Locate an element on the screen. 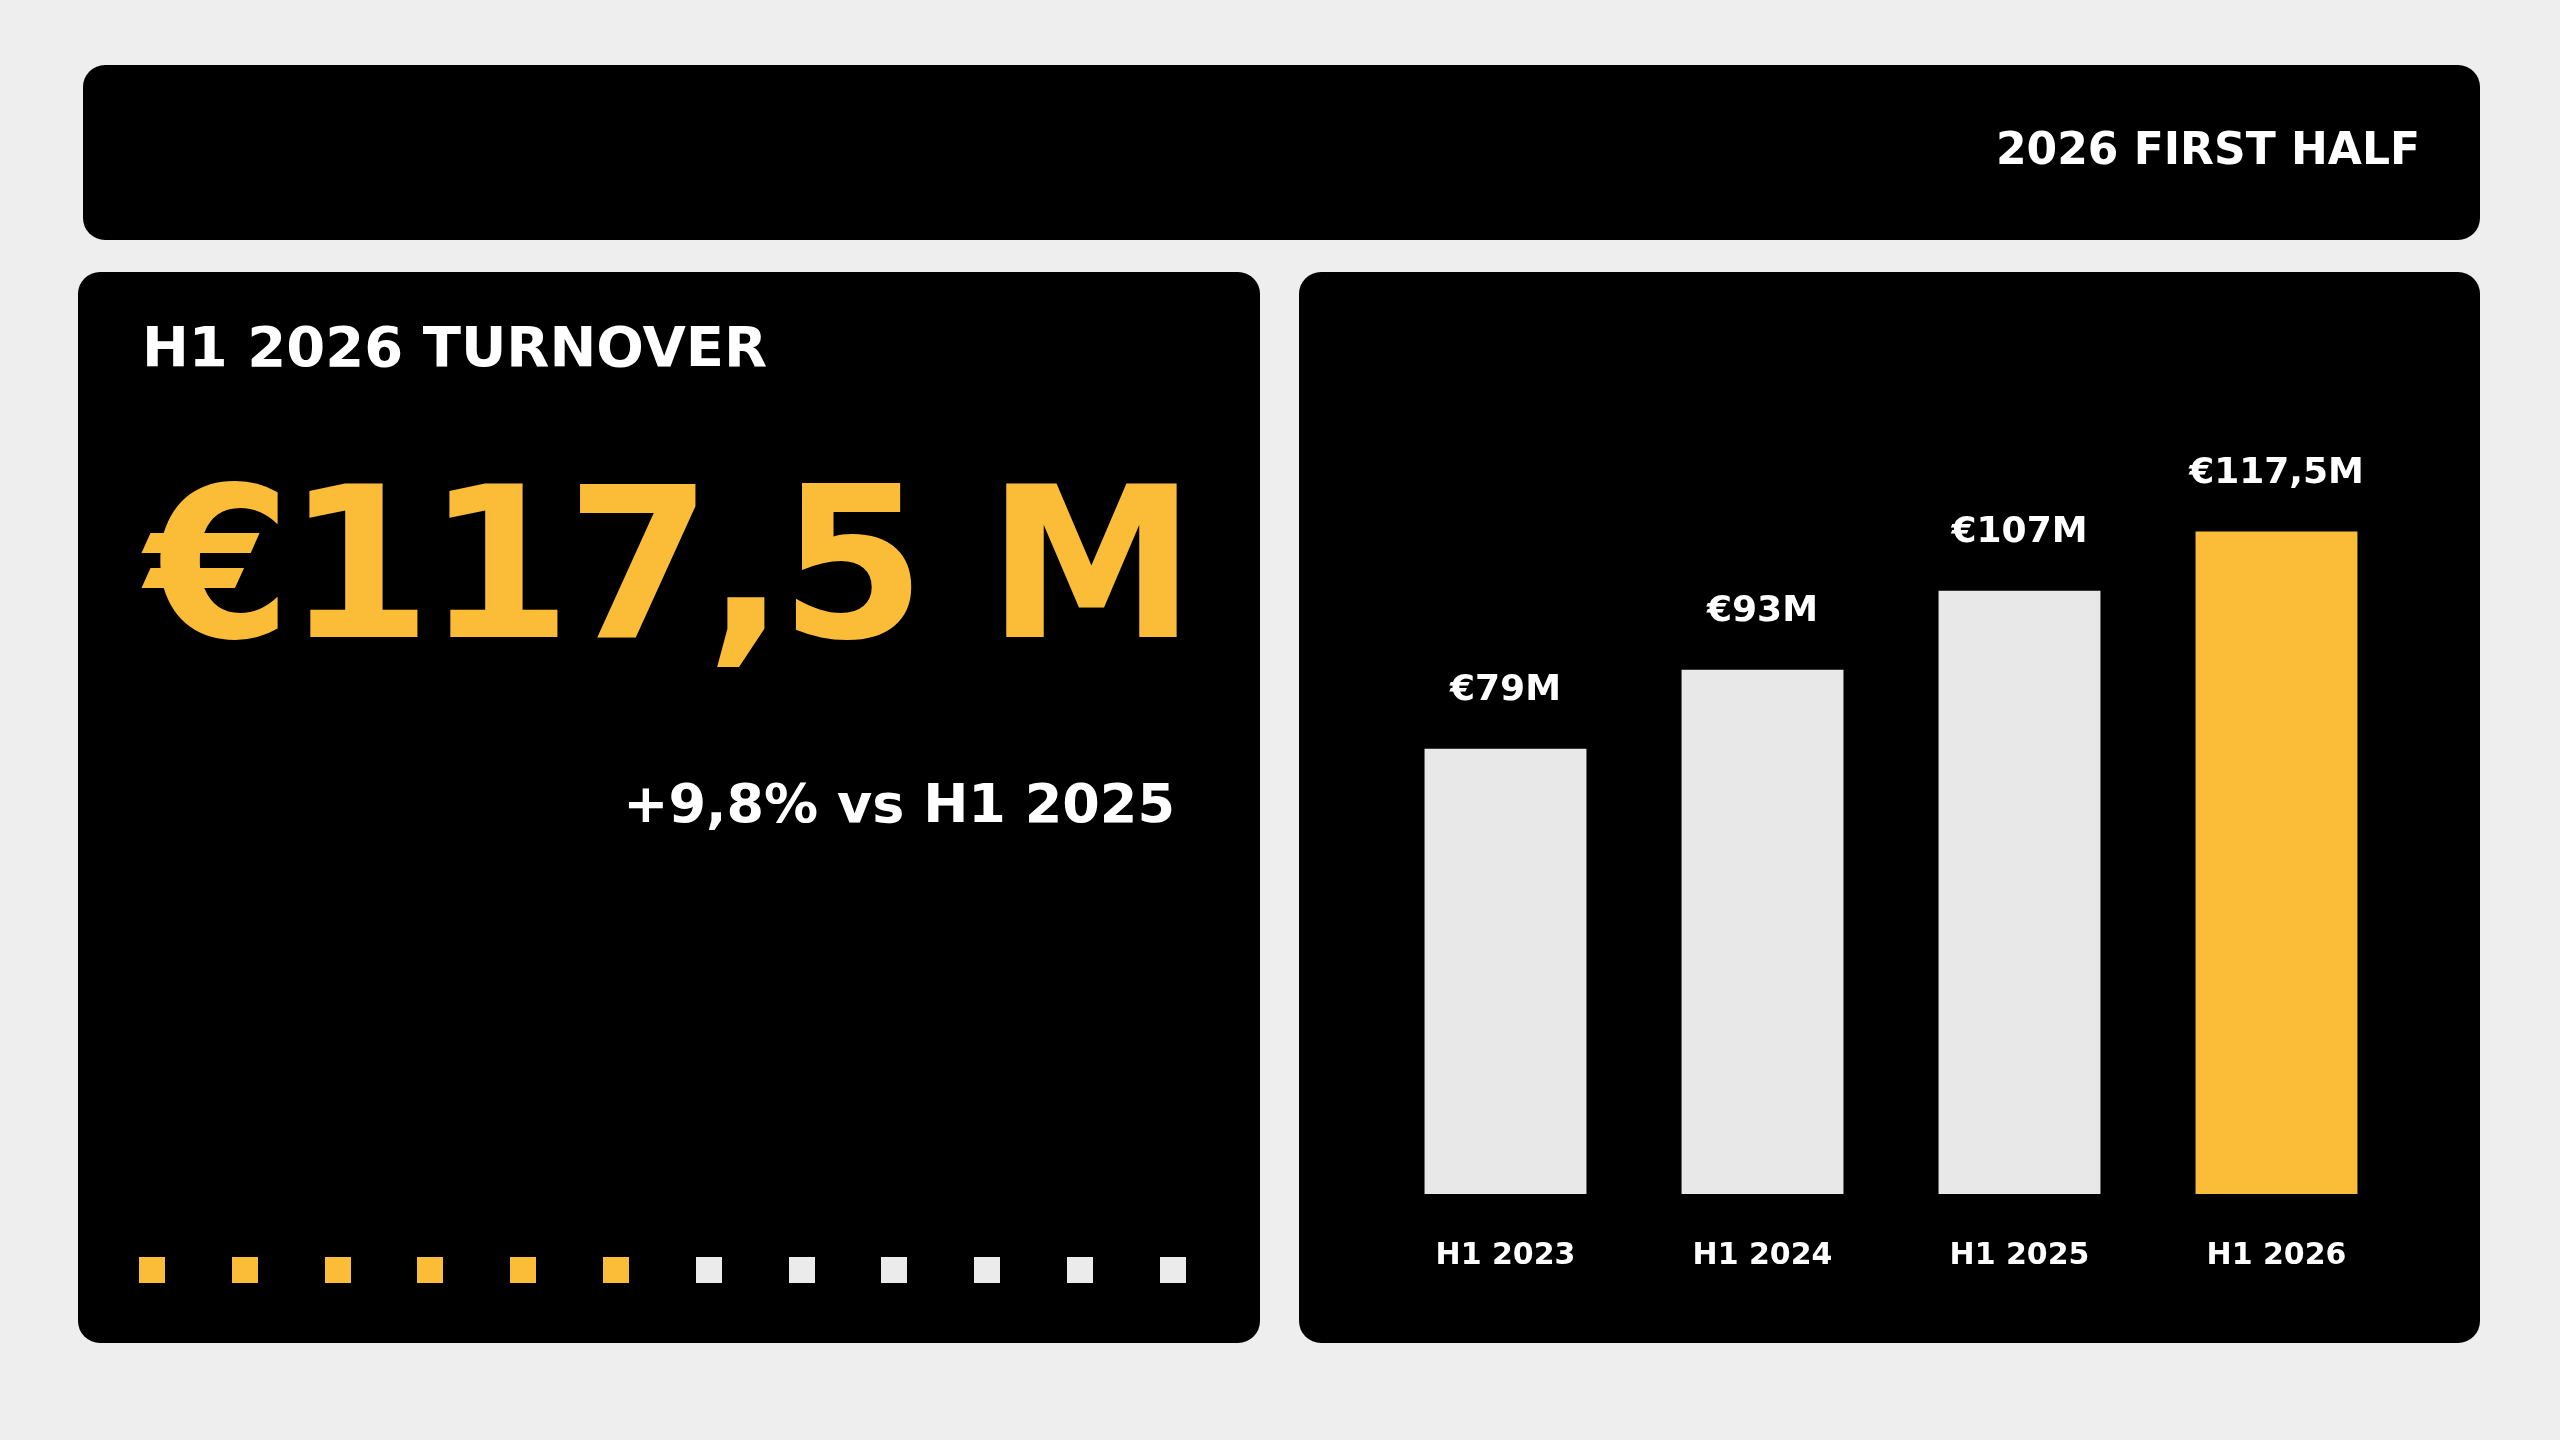 This screenshot has height=1440, width=2560. x-tick-label: H1 2024 is located at coordinates (1762, 1253).